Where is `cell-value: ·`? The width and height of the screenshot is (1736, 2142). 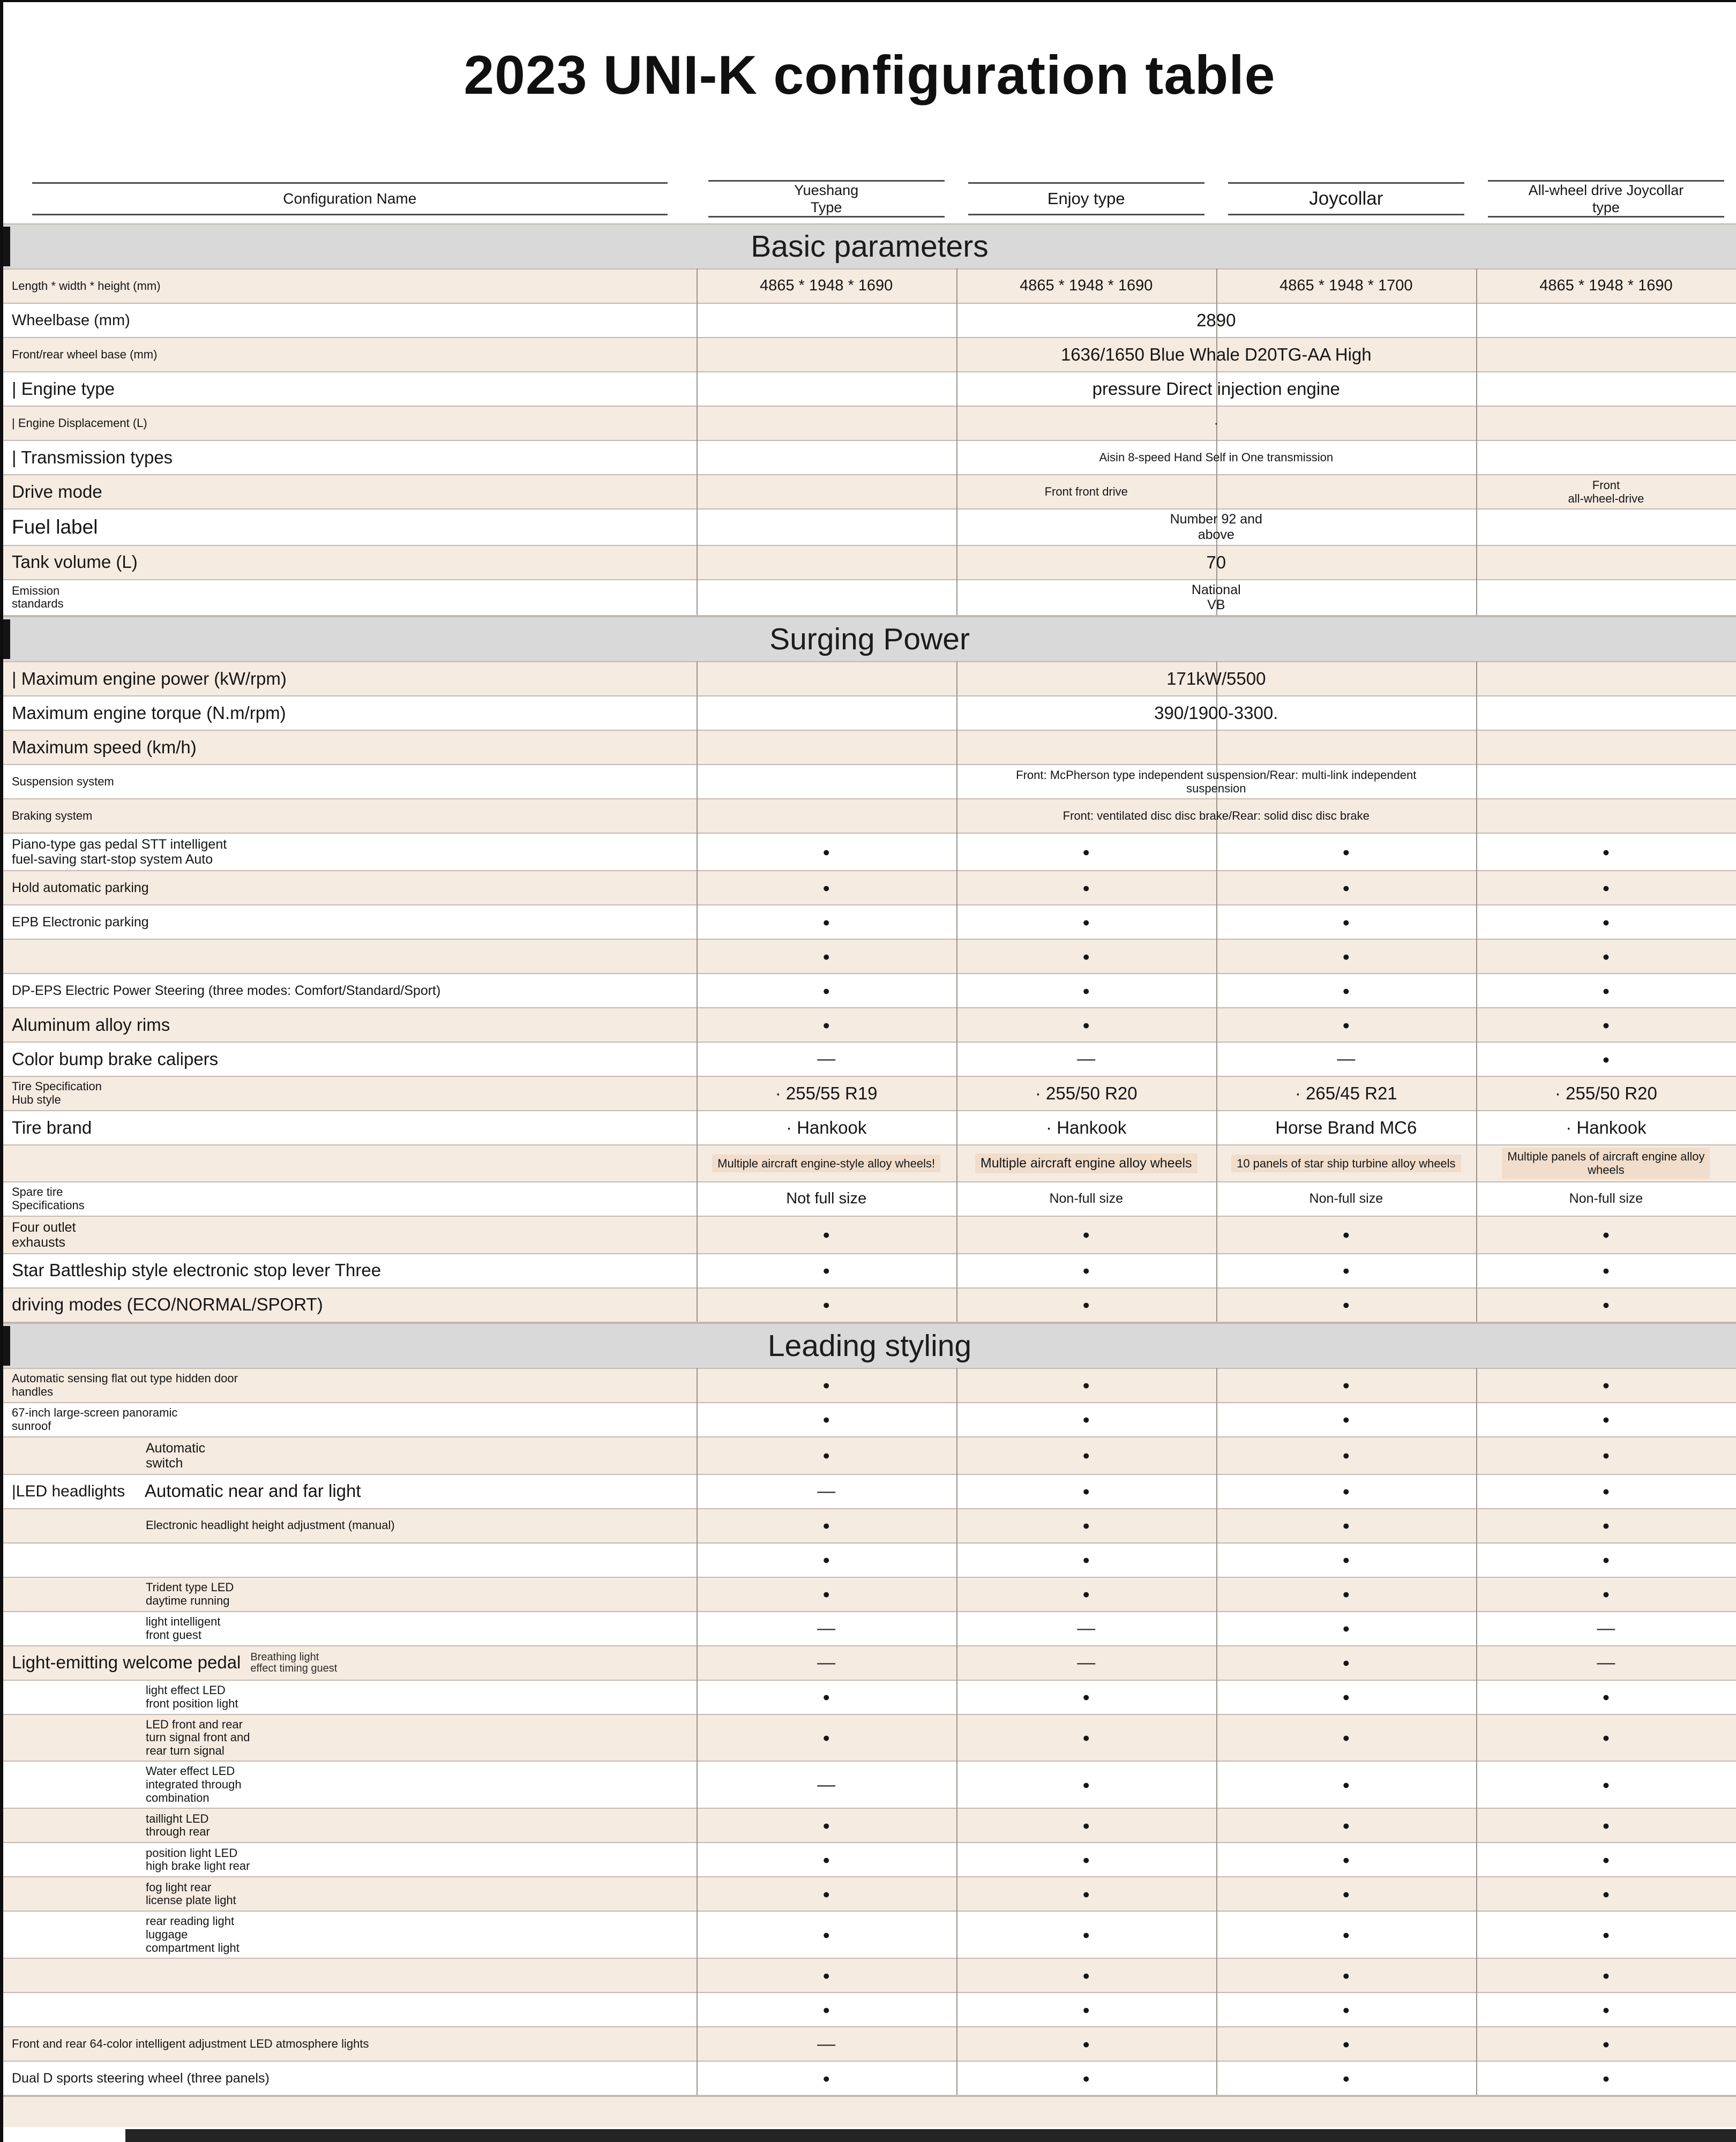
cell-value: · is located at coordinates (1216, 423).